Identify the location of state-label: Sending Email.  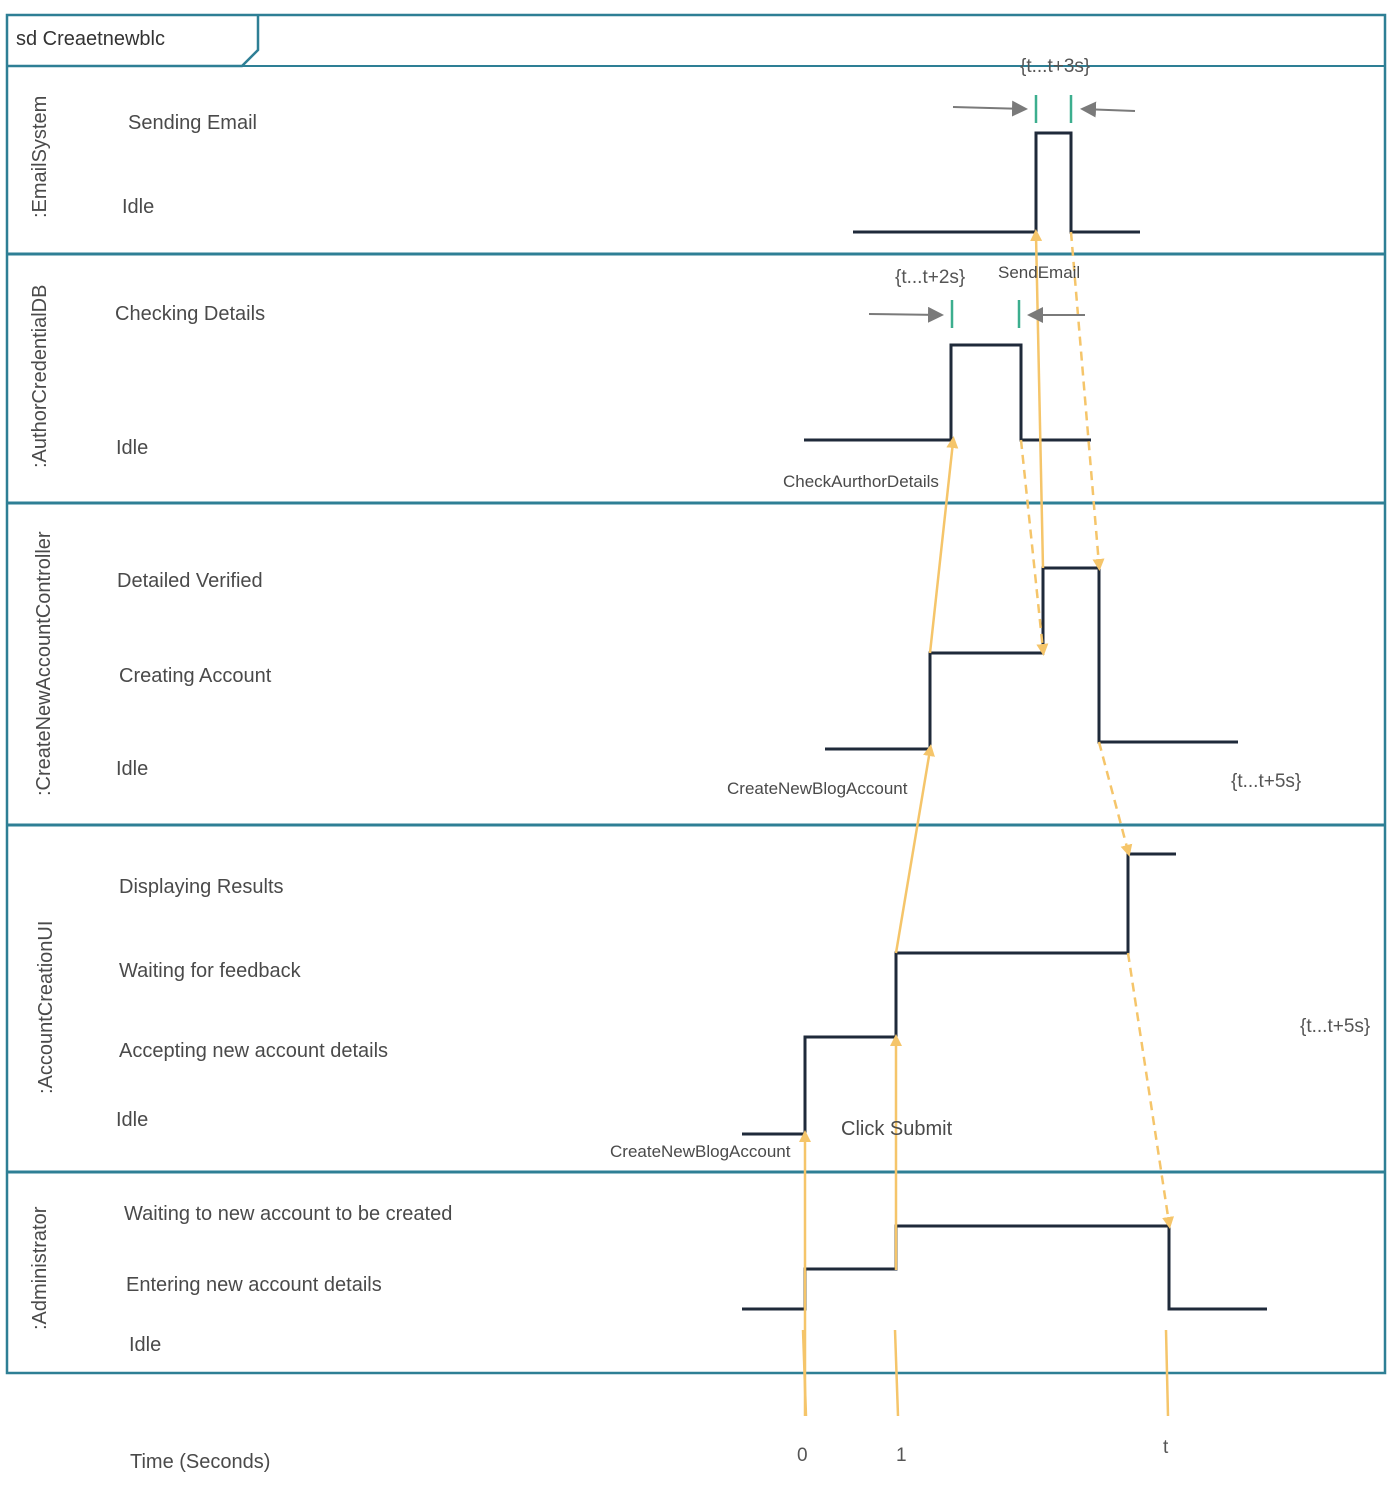
(192, 123).